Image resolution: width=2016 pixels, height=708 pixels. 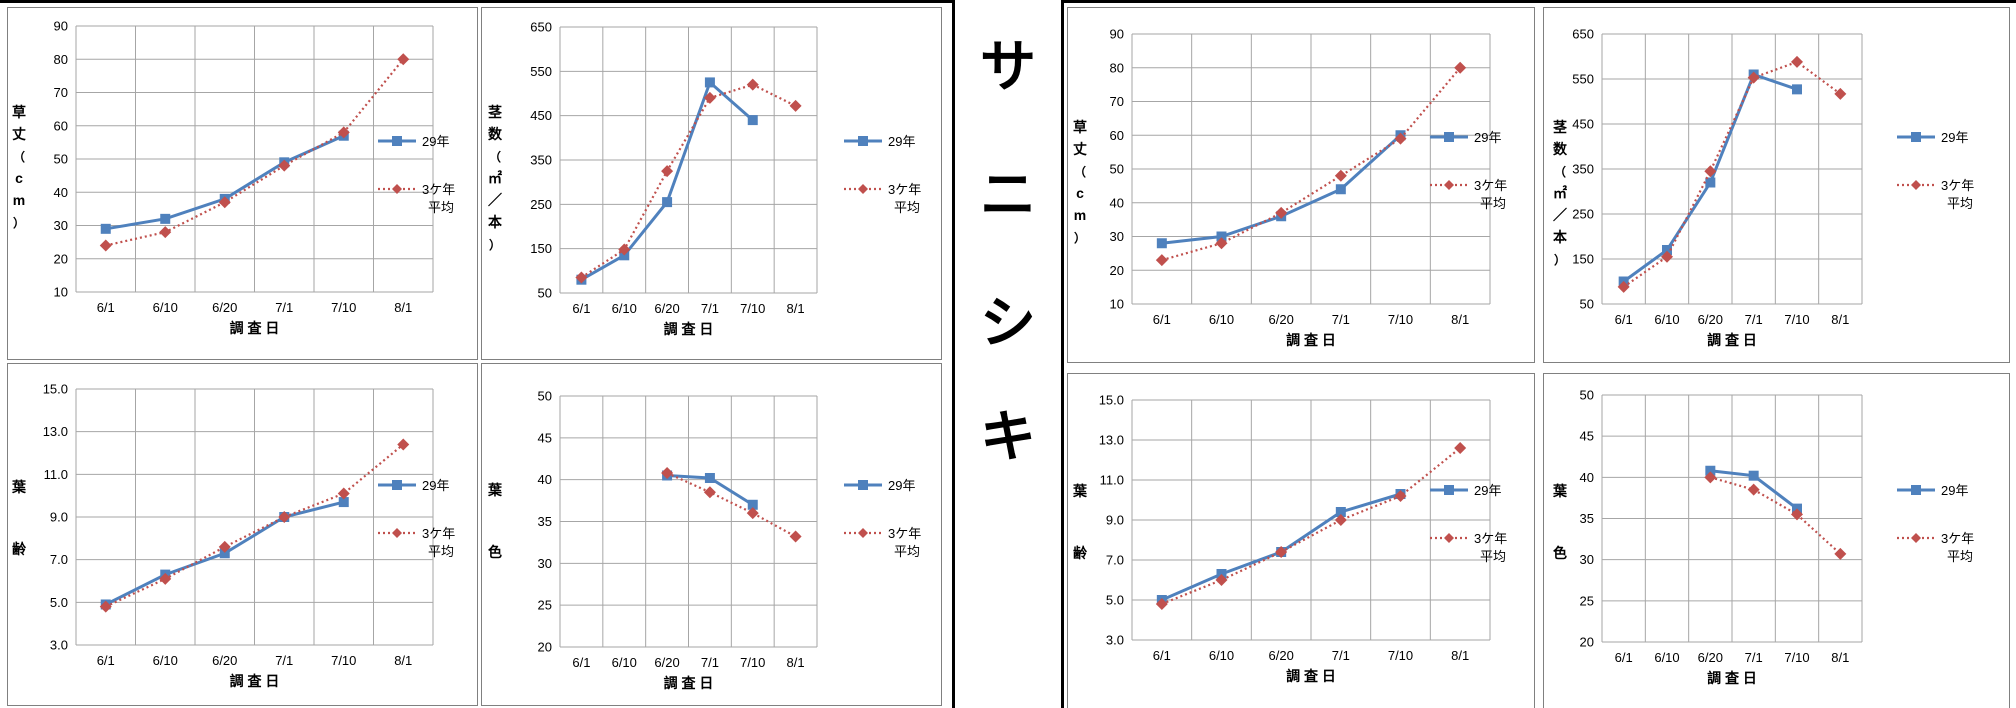 What do you see at coordinates (1008, 67) in the screenshot?
I see `variety-title-char: サ` at bounding box center [1008, 67].